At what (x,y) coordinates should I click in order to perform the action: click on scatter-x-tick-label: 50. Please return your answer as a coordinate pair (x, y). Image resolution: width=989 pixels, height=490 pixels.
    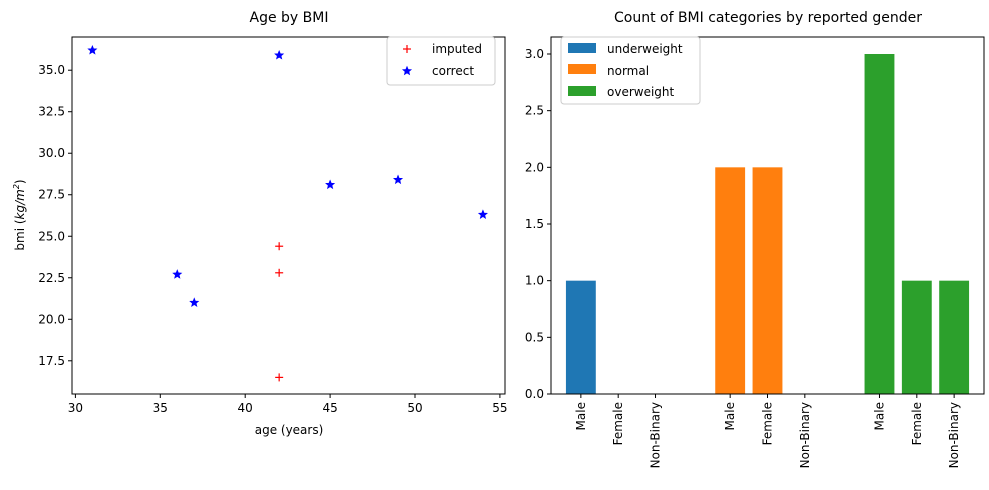
    Looking at the image, I should click on (414, 408).